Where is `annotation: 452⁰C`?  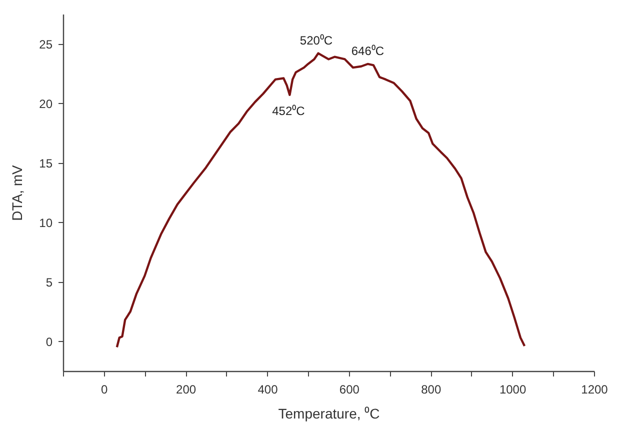 annotation: 452⁰C is located at coordinates (289, 111).